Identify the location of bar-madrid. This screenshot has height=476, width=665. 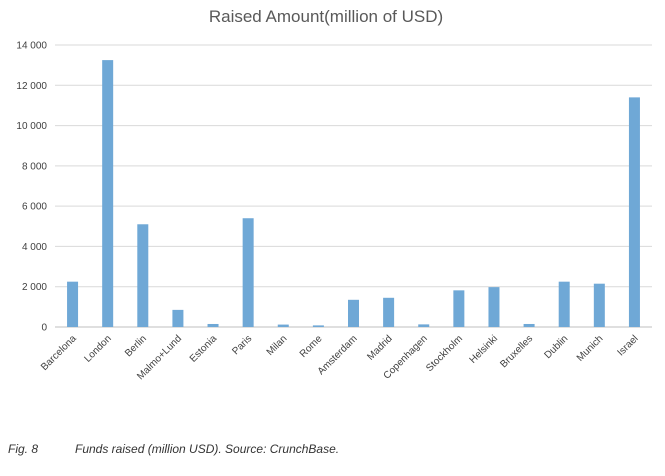
(389, 312).